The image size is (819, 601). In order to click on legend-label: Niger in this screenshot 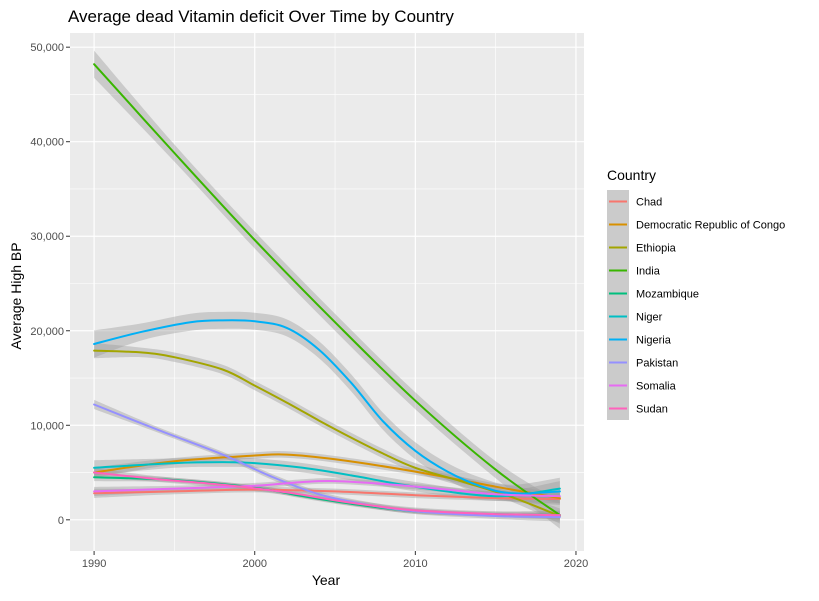, I will do `click(649, 318)`.